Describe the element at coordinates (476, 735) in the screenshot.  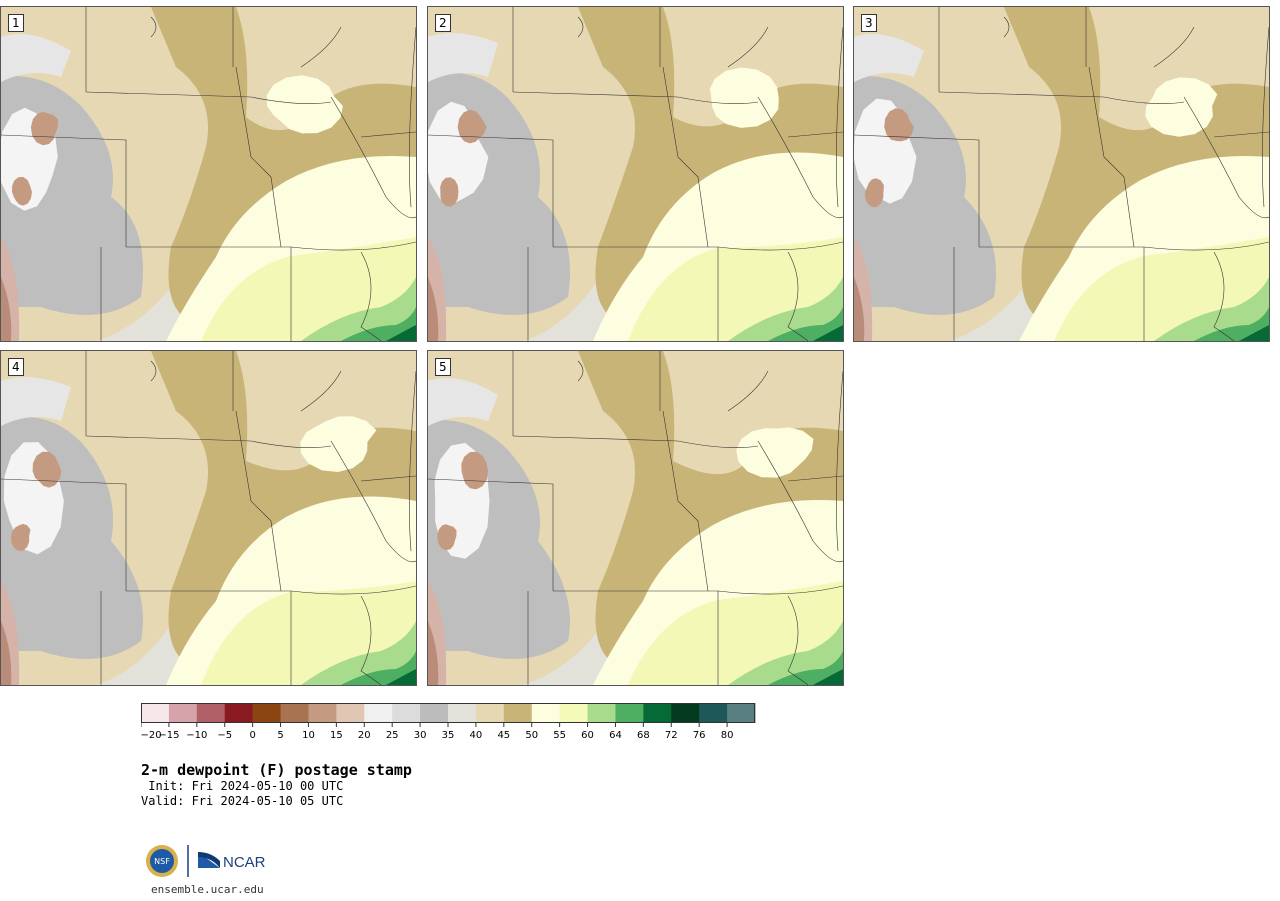
I see `colorbar-tick-label: 40` at that location.